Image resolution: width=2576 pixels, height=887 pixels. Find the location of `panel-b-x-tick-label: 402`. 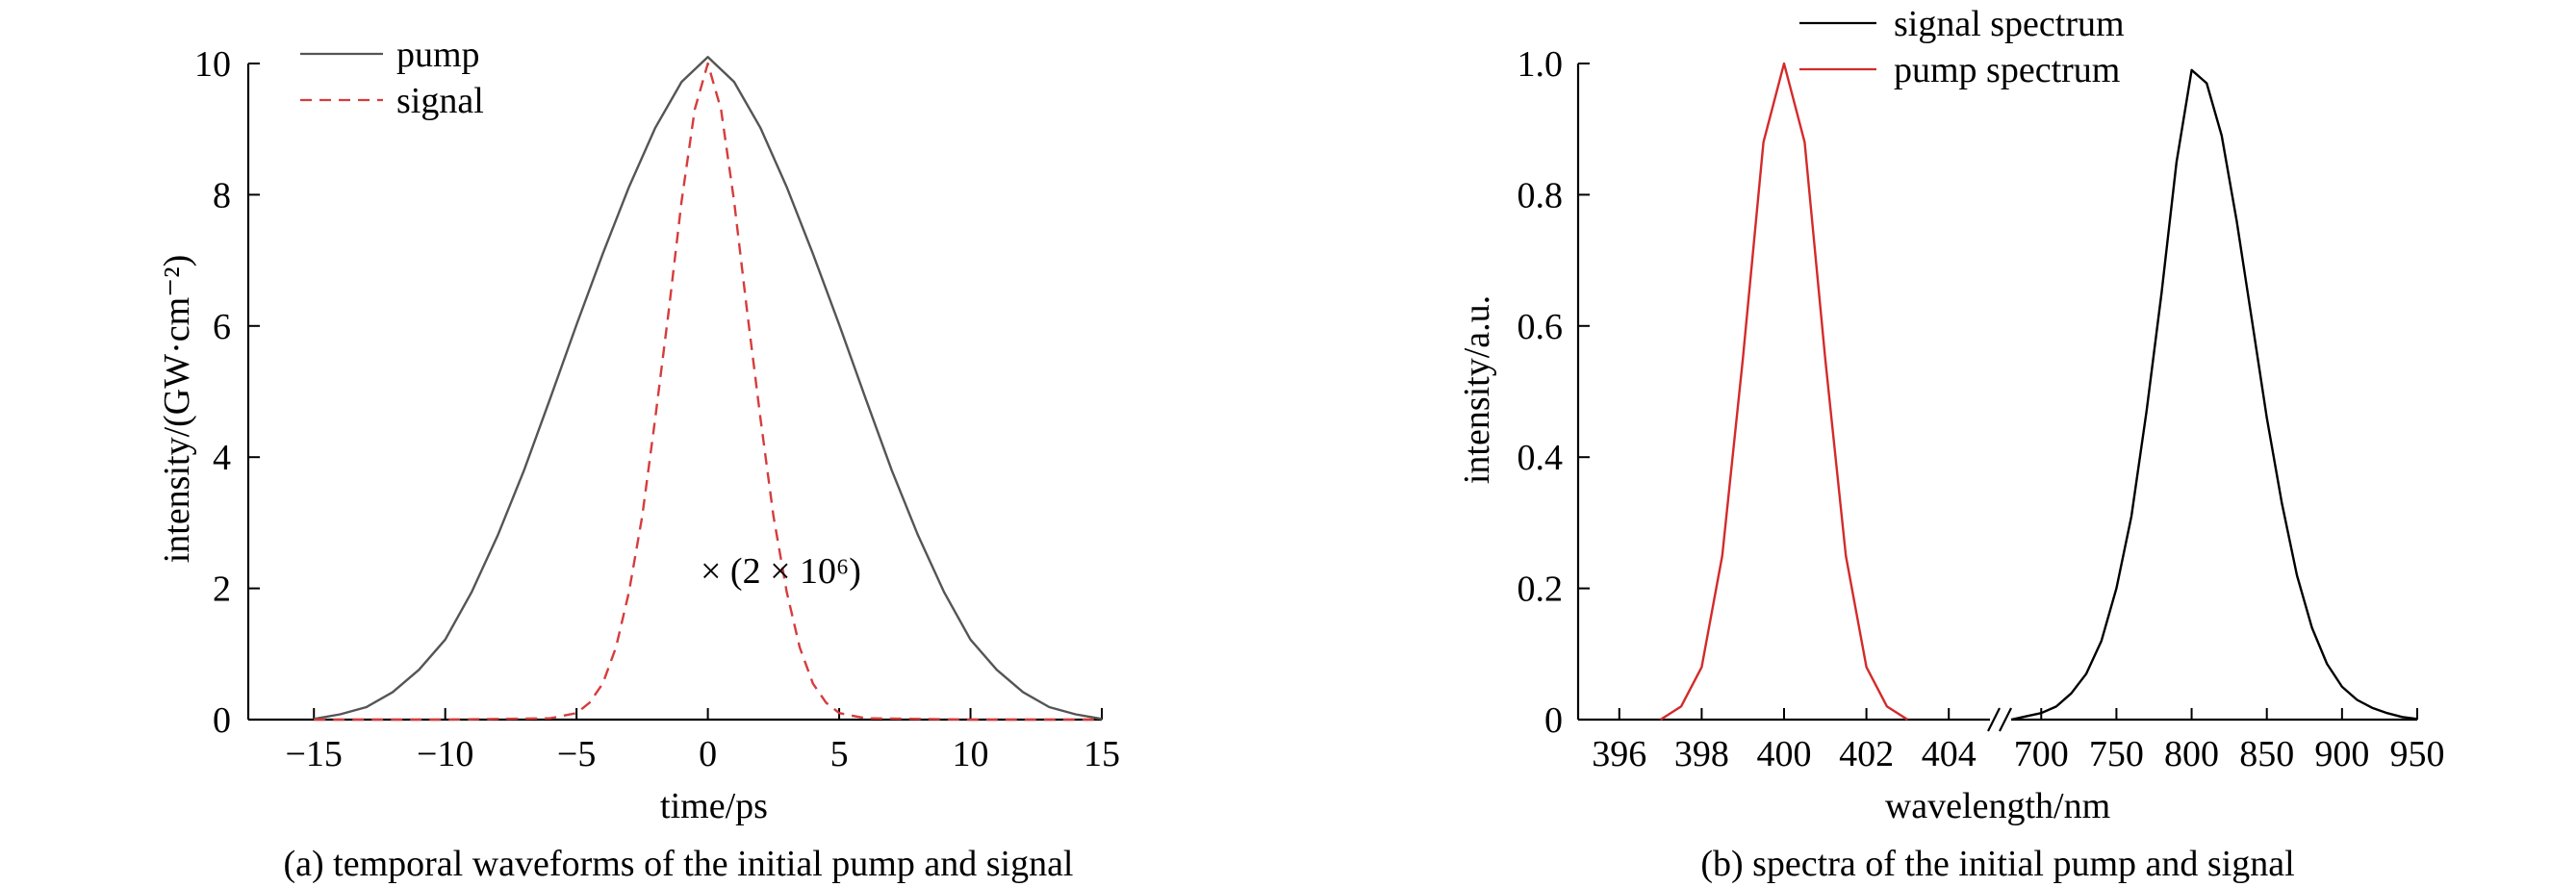

panel-b-x-tick-label: 402 is located at coordinates (1866, 754).